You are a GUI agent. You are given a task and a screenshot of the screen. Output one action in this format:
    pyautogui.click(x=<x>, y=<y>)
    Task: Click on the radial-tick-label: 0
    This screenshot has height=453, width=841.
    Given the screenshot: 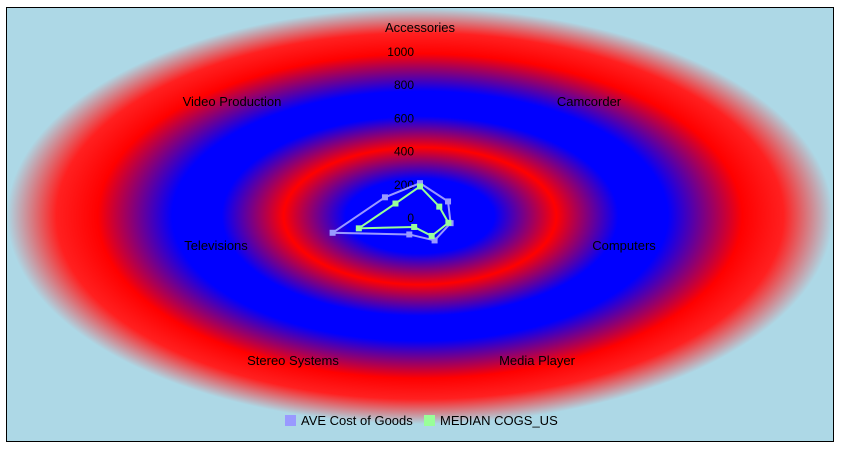 What is the action you would take?
    pyautogui.click(x=410, y=218)
    